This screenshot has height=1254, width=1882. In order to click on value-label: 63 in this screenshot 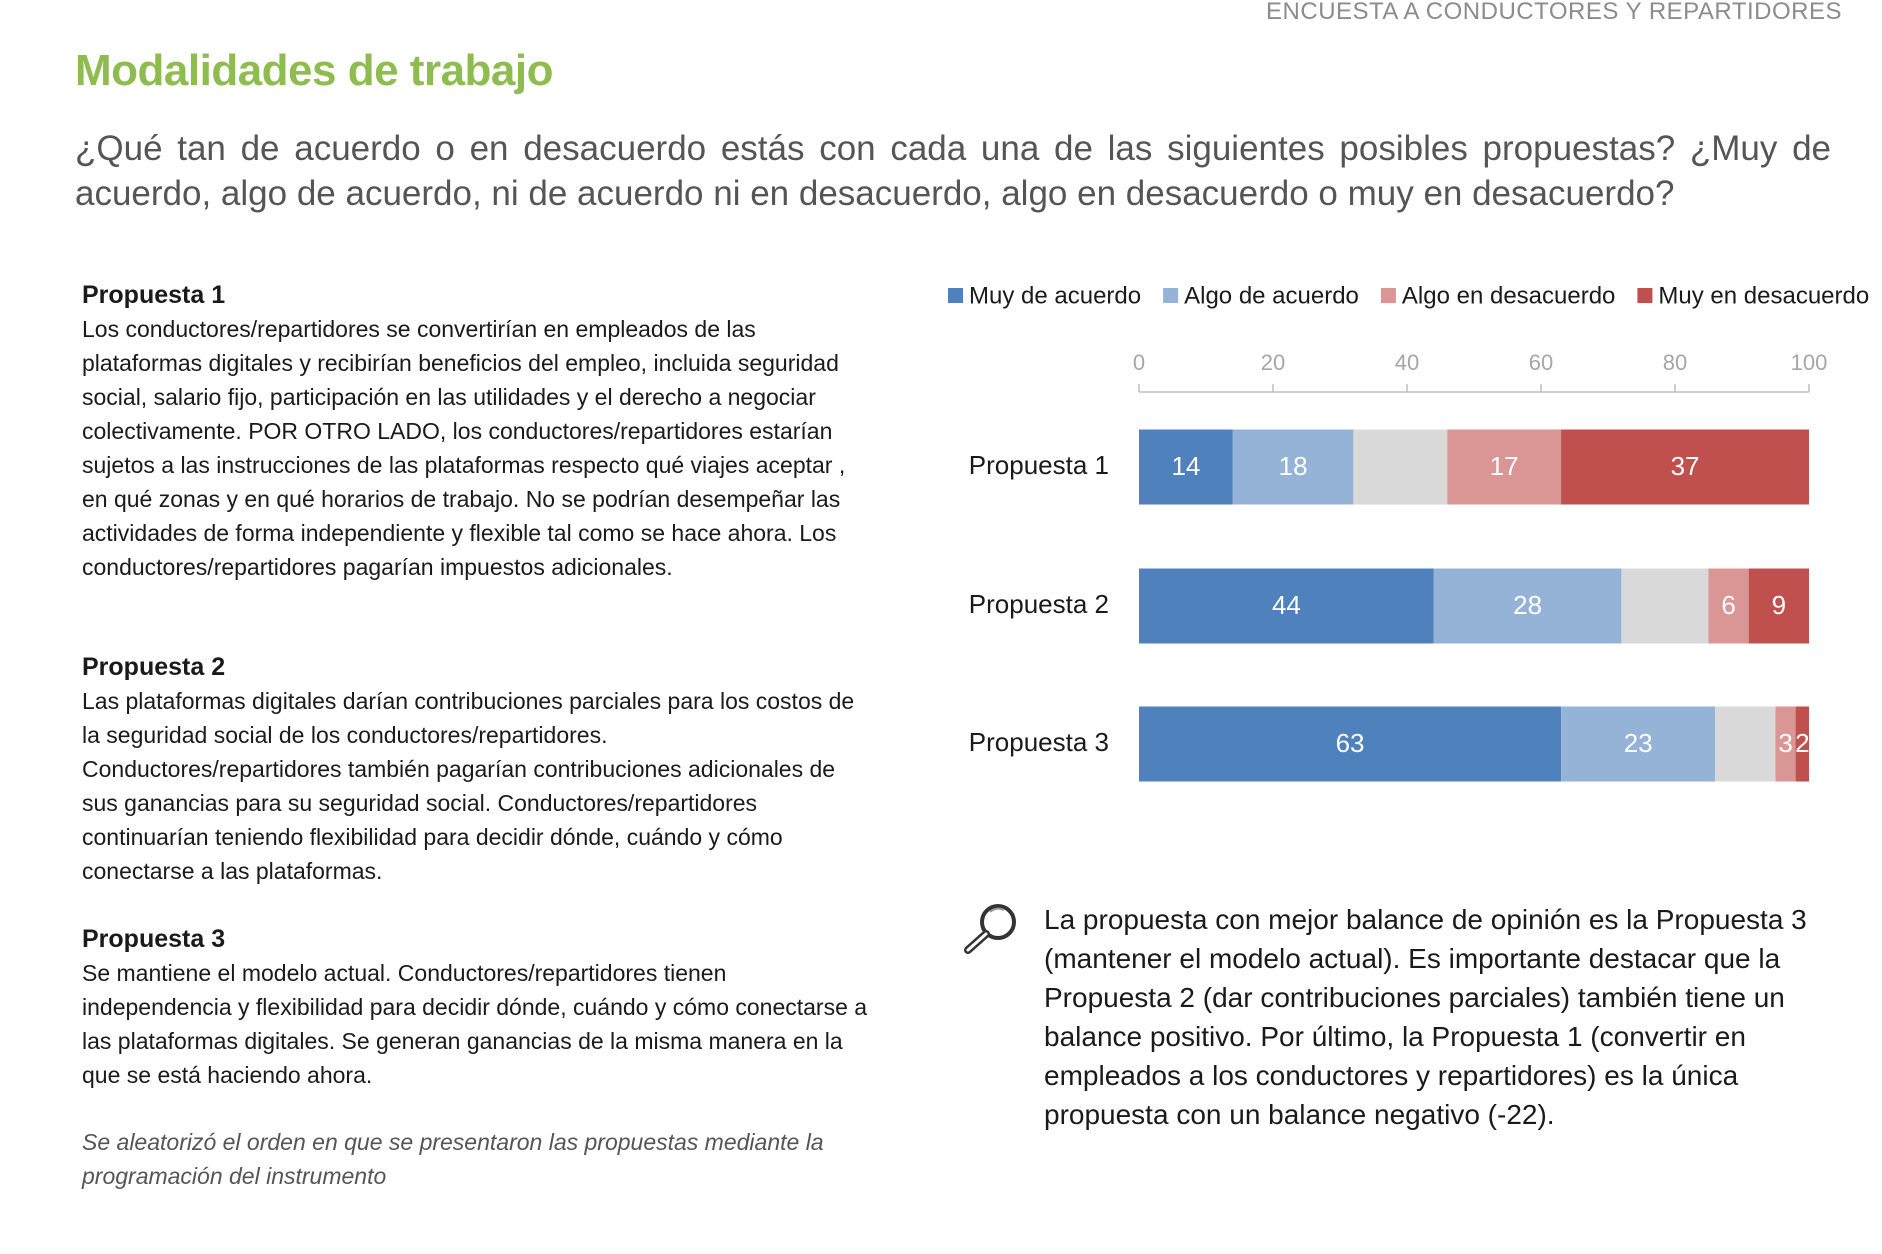, I will do `click(1350, 743)`.